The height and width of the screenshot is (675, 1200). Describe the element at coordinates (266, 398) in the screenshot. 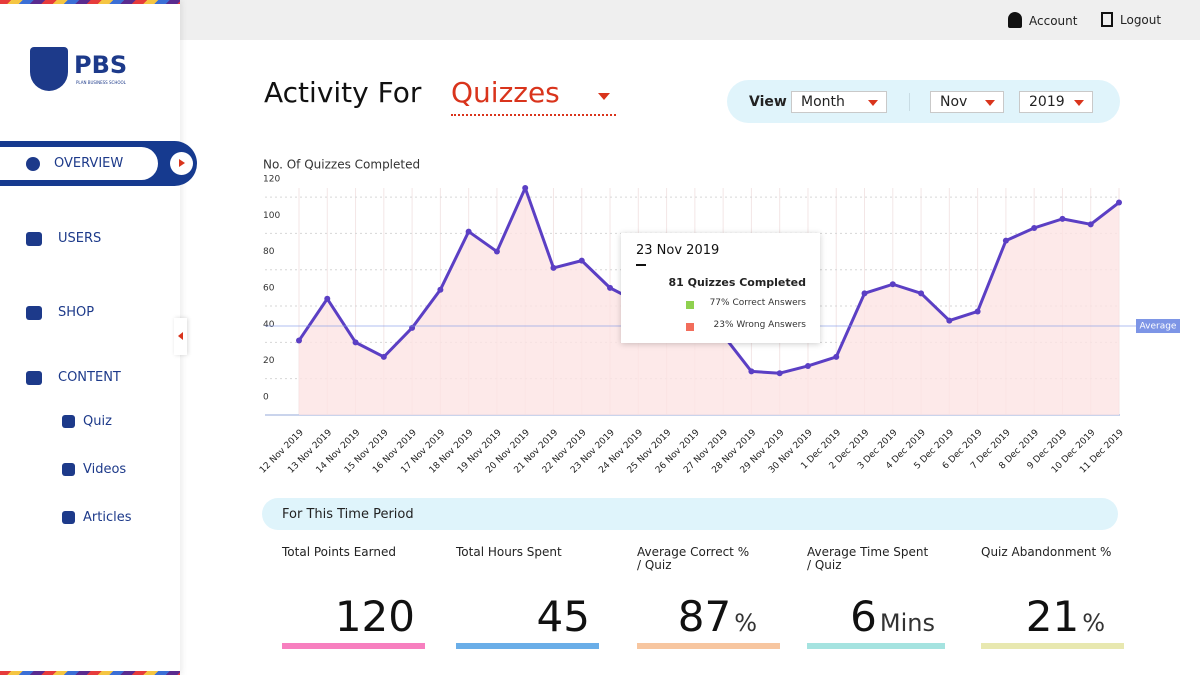

I see `y-tick-label: 0` at that location.